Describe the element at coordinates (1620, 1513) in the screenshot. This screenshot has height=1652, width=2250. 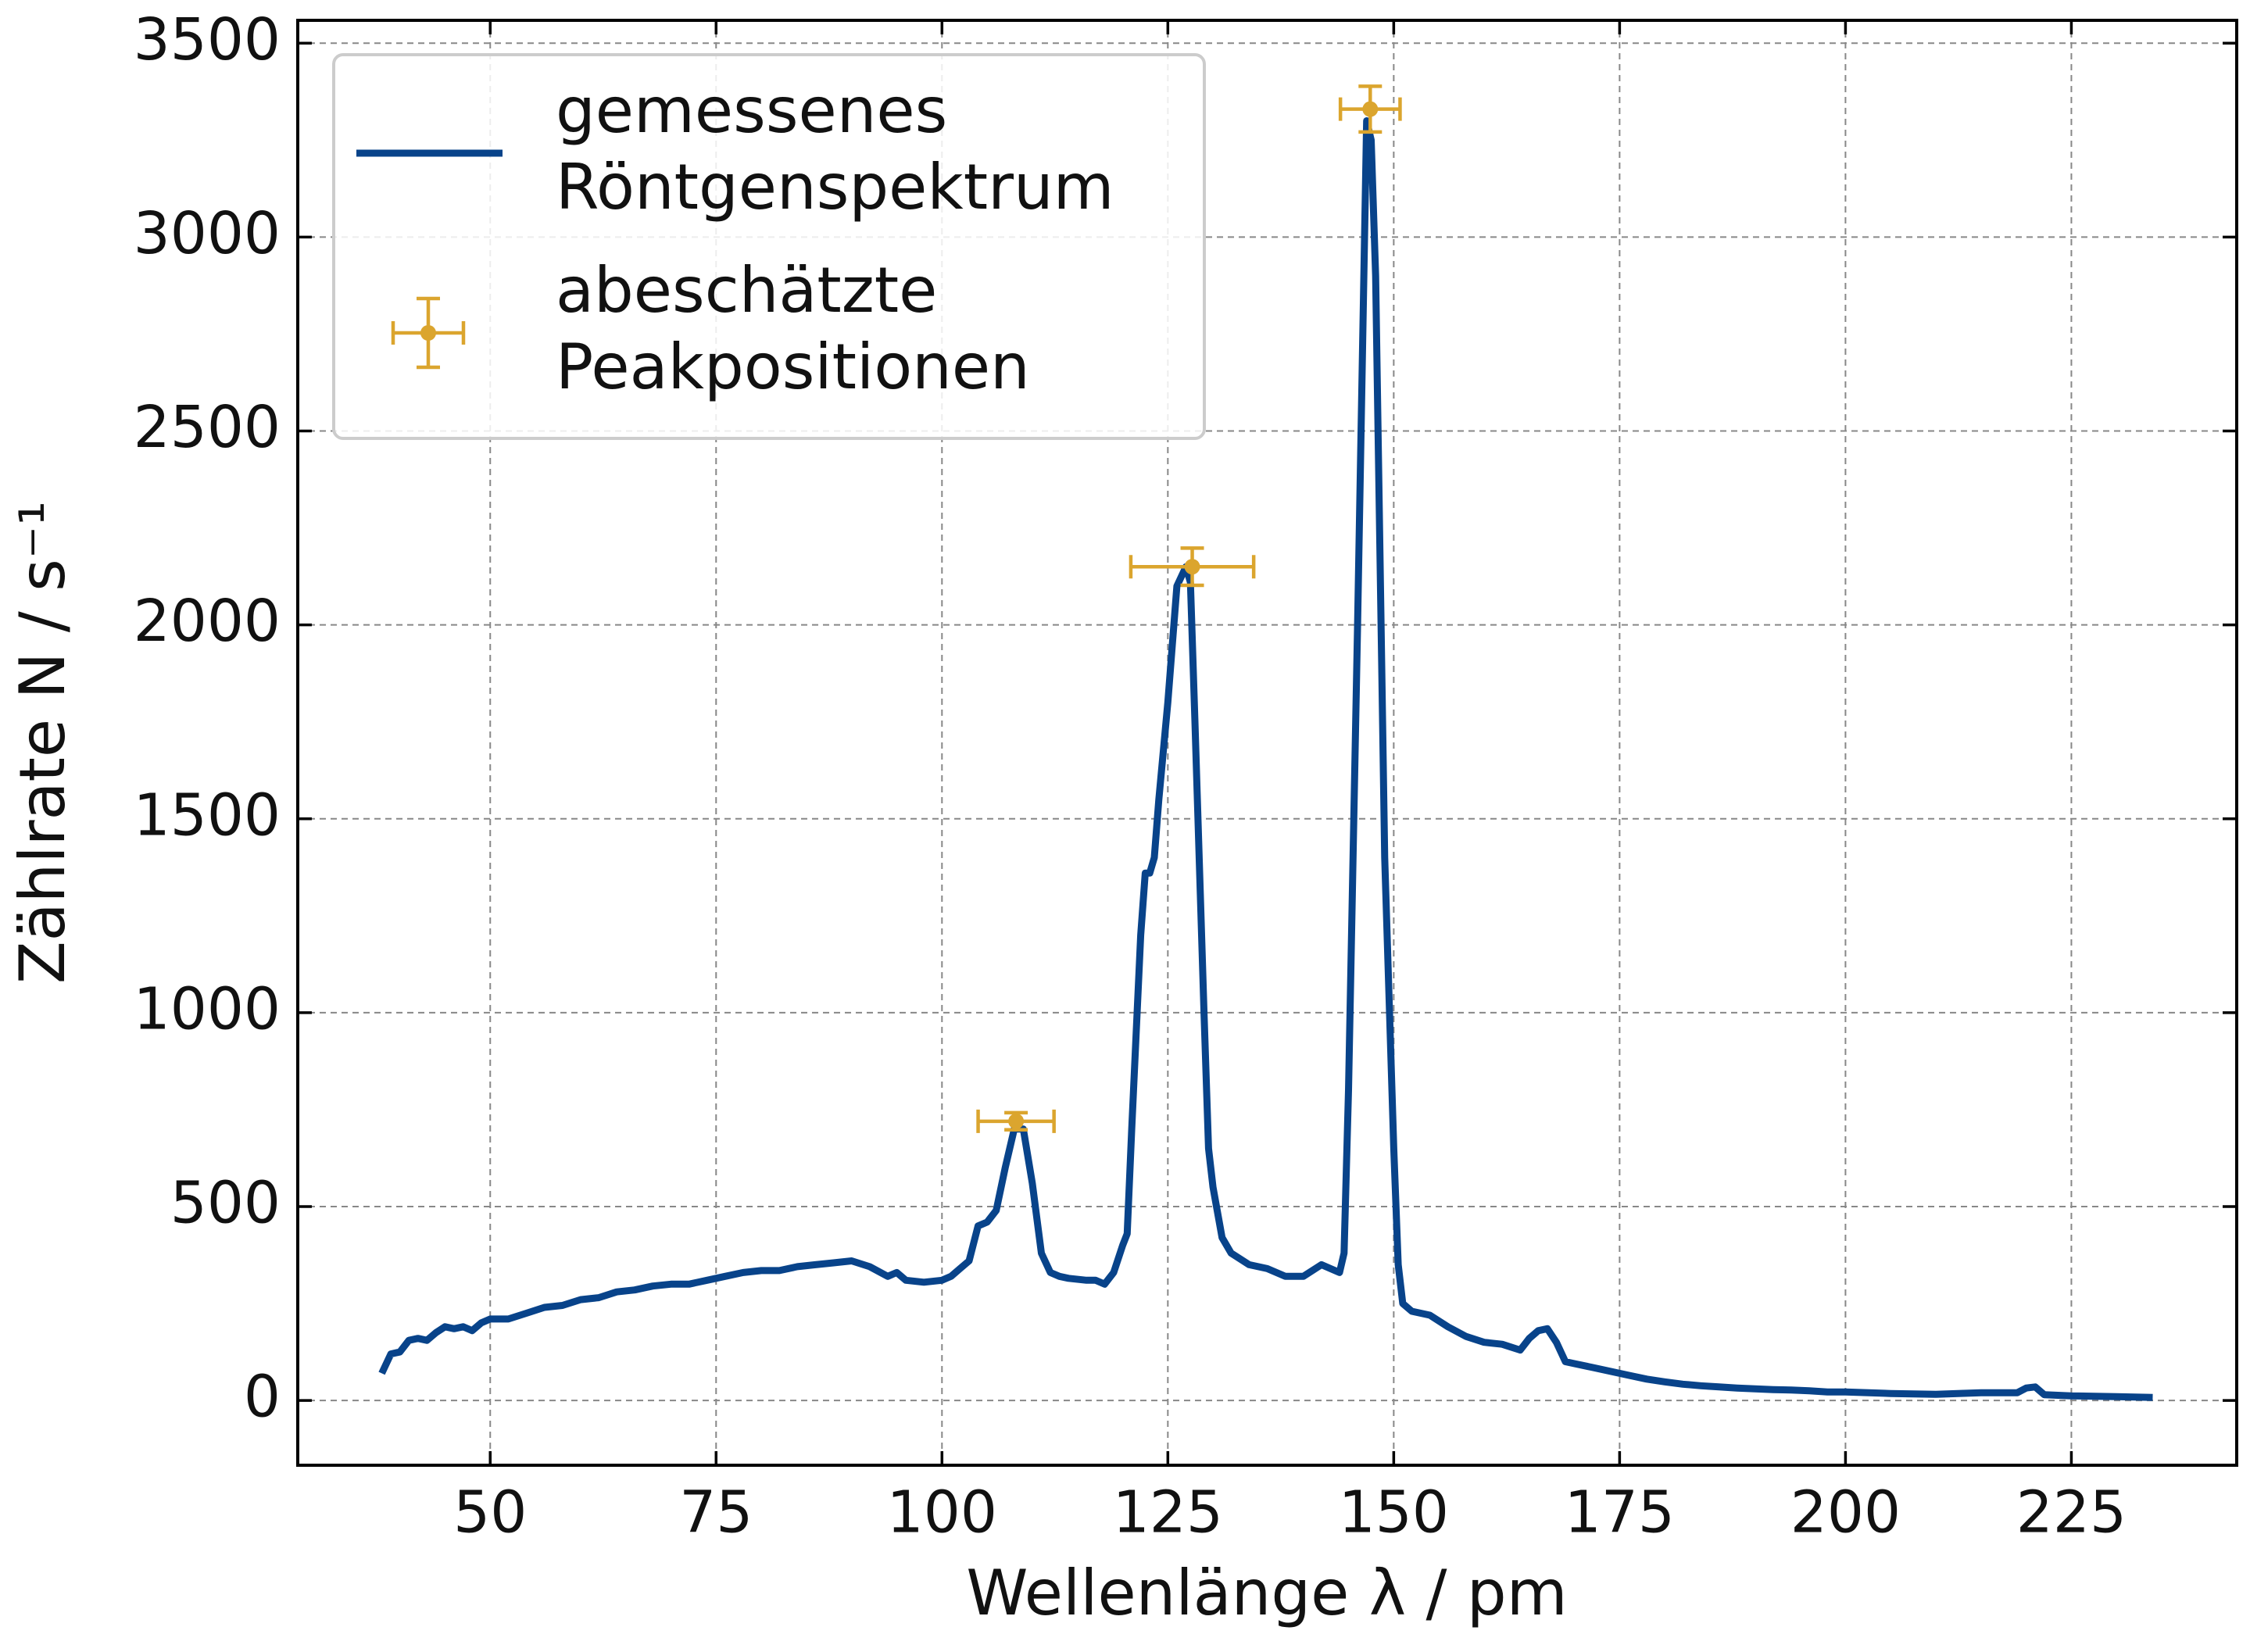
I see `x-tick-label: 175` at that location.